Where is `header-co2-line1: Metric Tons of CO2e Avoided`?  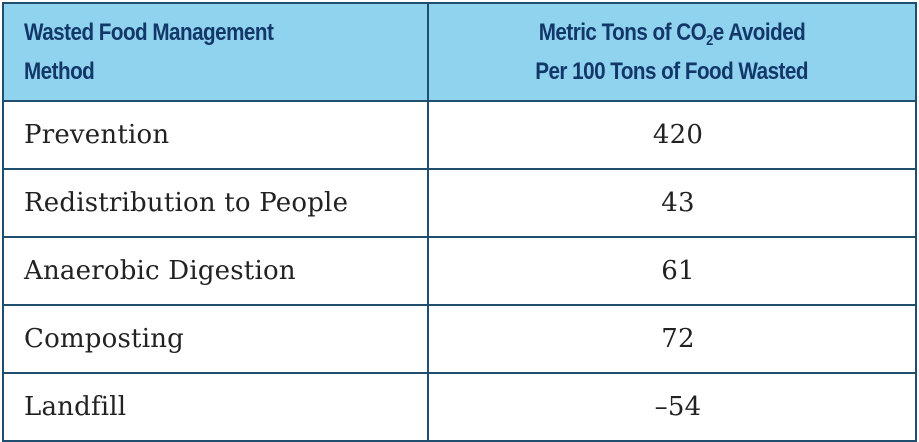 header-co2-line1: Metric Tons of CO2e Avoided is located at coordinates (672, 32).